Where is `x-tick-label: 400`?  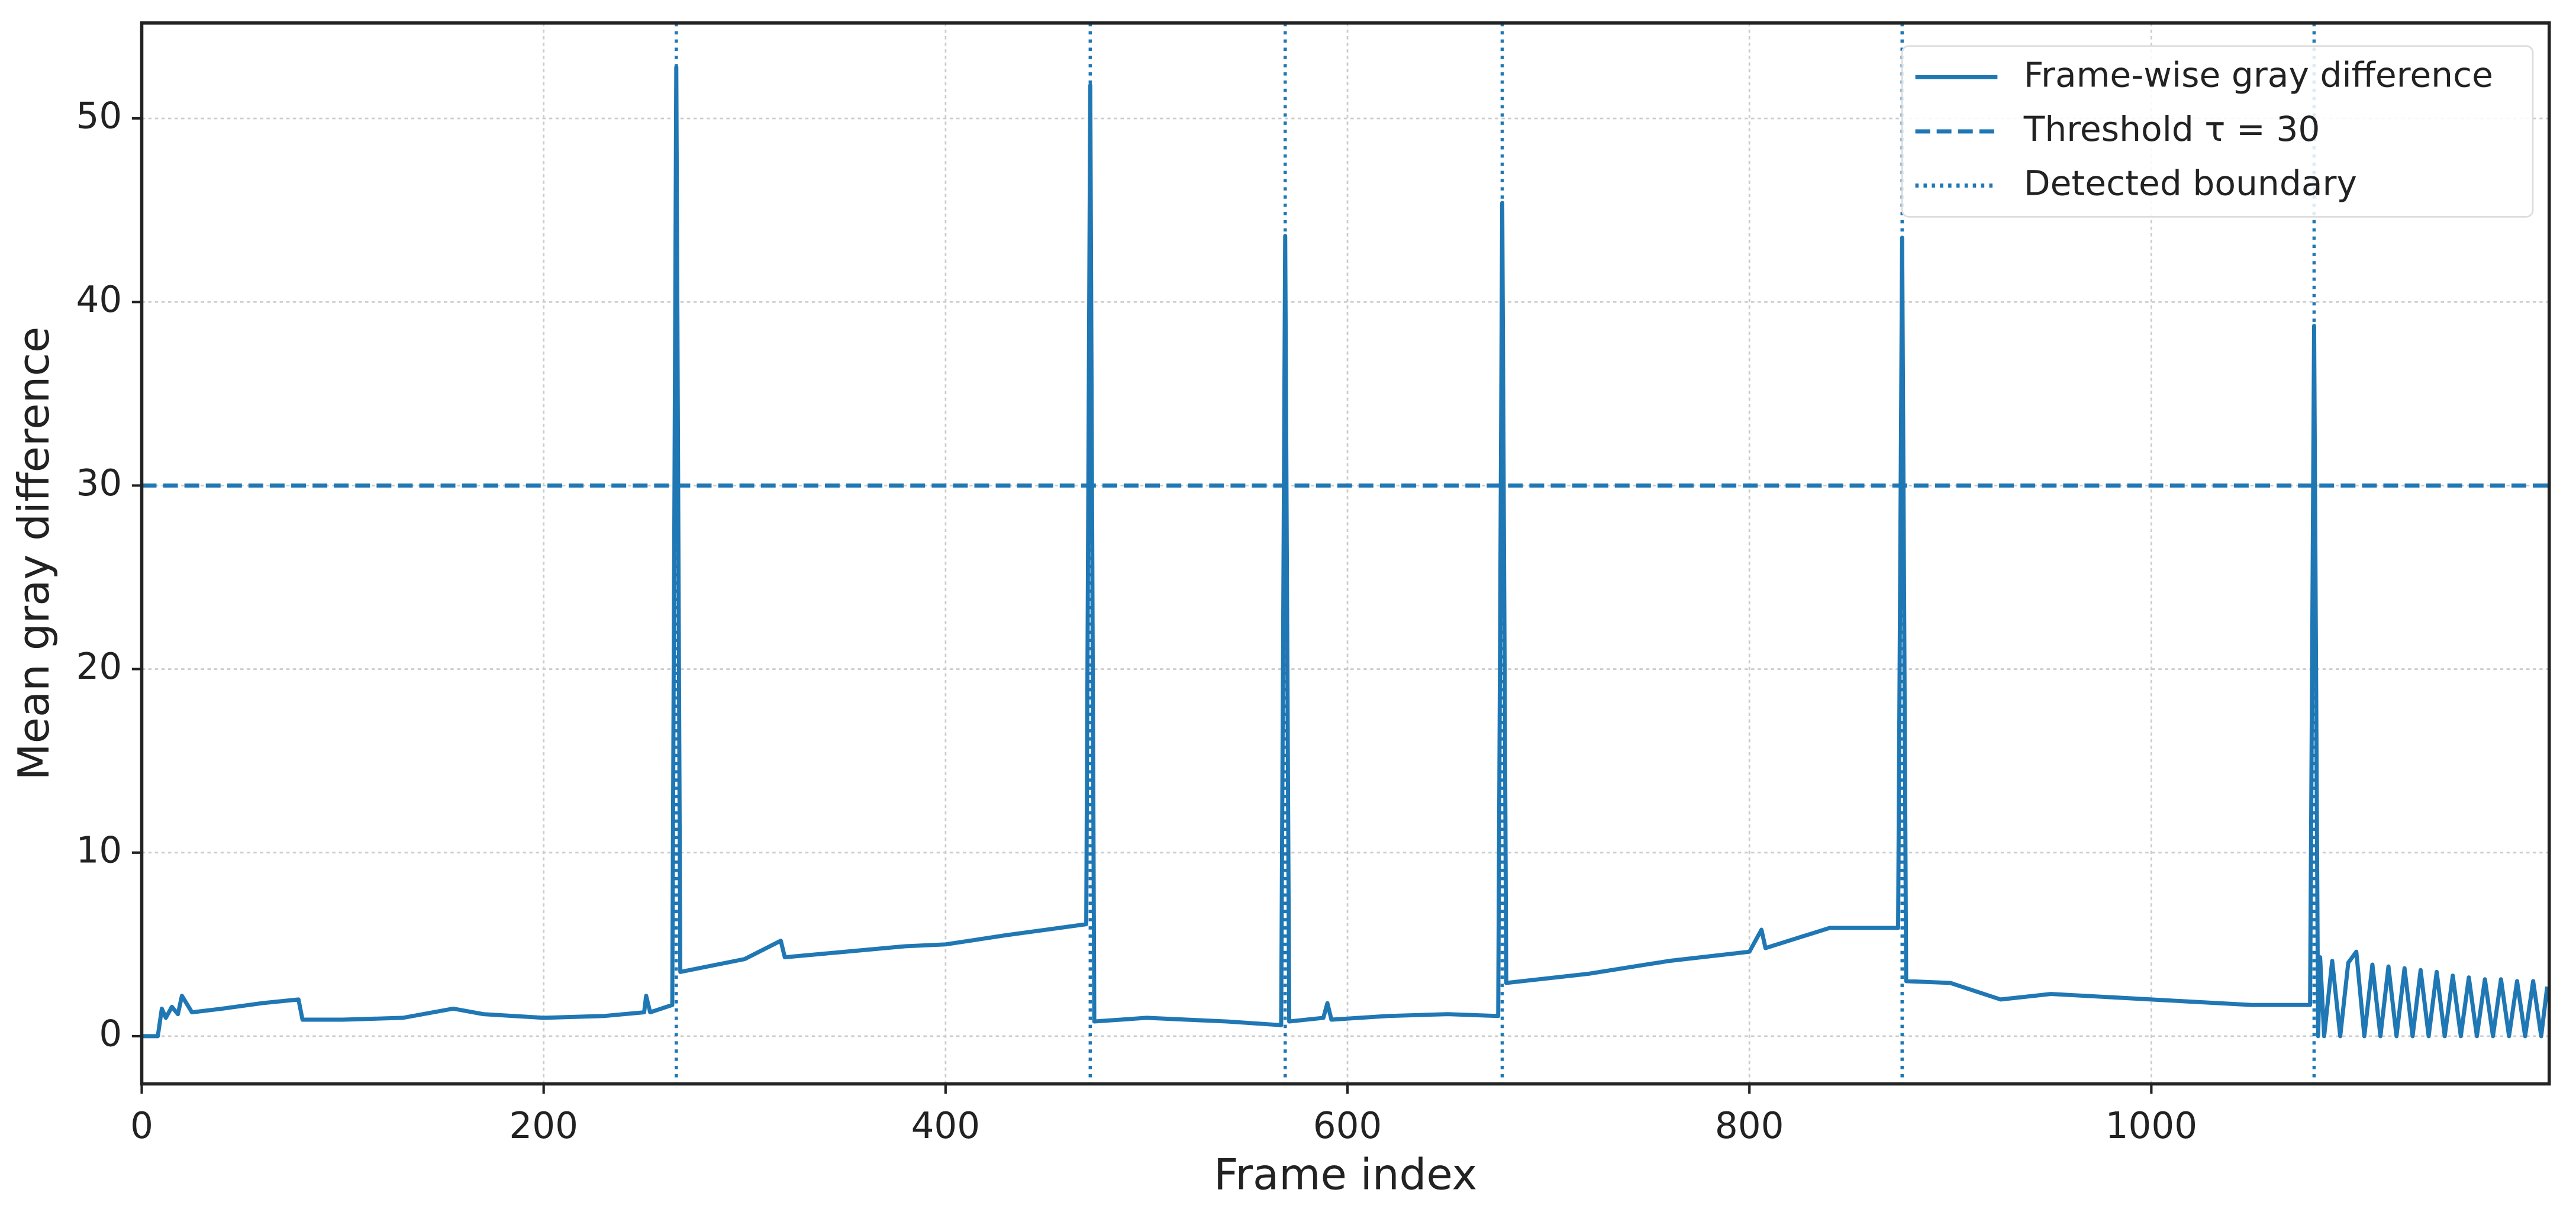
x-tick-label: 400 is located at coordinates (946, 1126).